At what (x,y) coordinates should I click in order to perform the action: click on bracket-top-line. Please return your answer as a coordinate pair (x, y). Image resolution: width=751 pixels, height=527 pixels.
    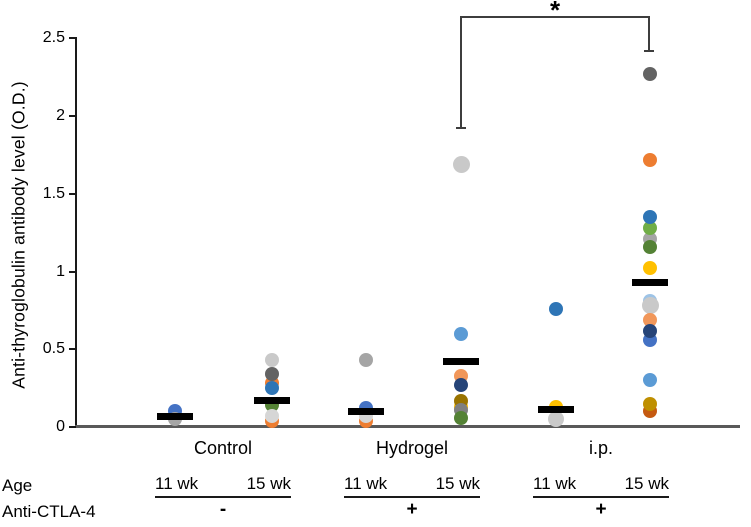
    Looking at the image, I should click on (555, 17).